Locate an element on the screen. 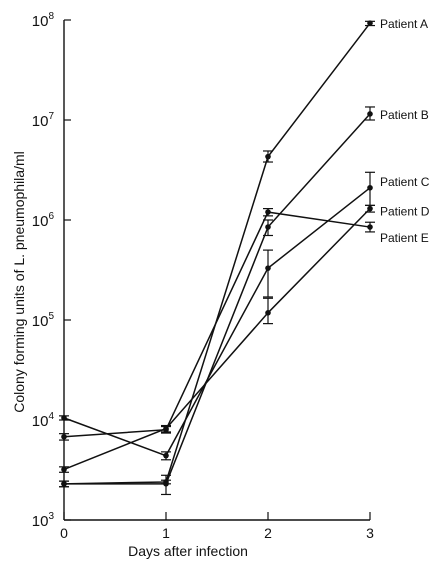 The height and width of the screenshot is (562, 431). y-tick-label: 10⁶ is located at coordinates (43, 220).